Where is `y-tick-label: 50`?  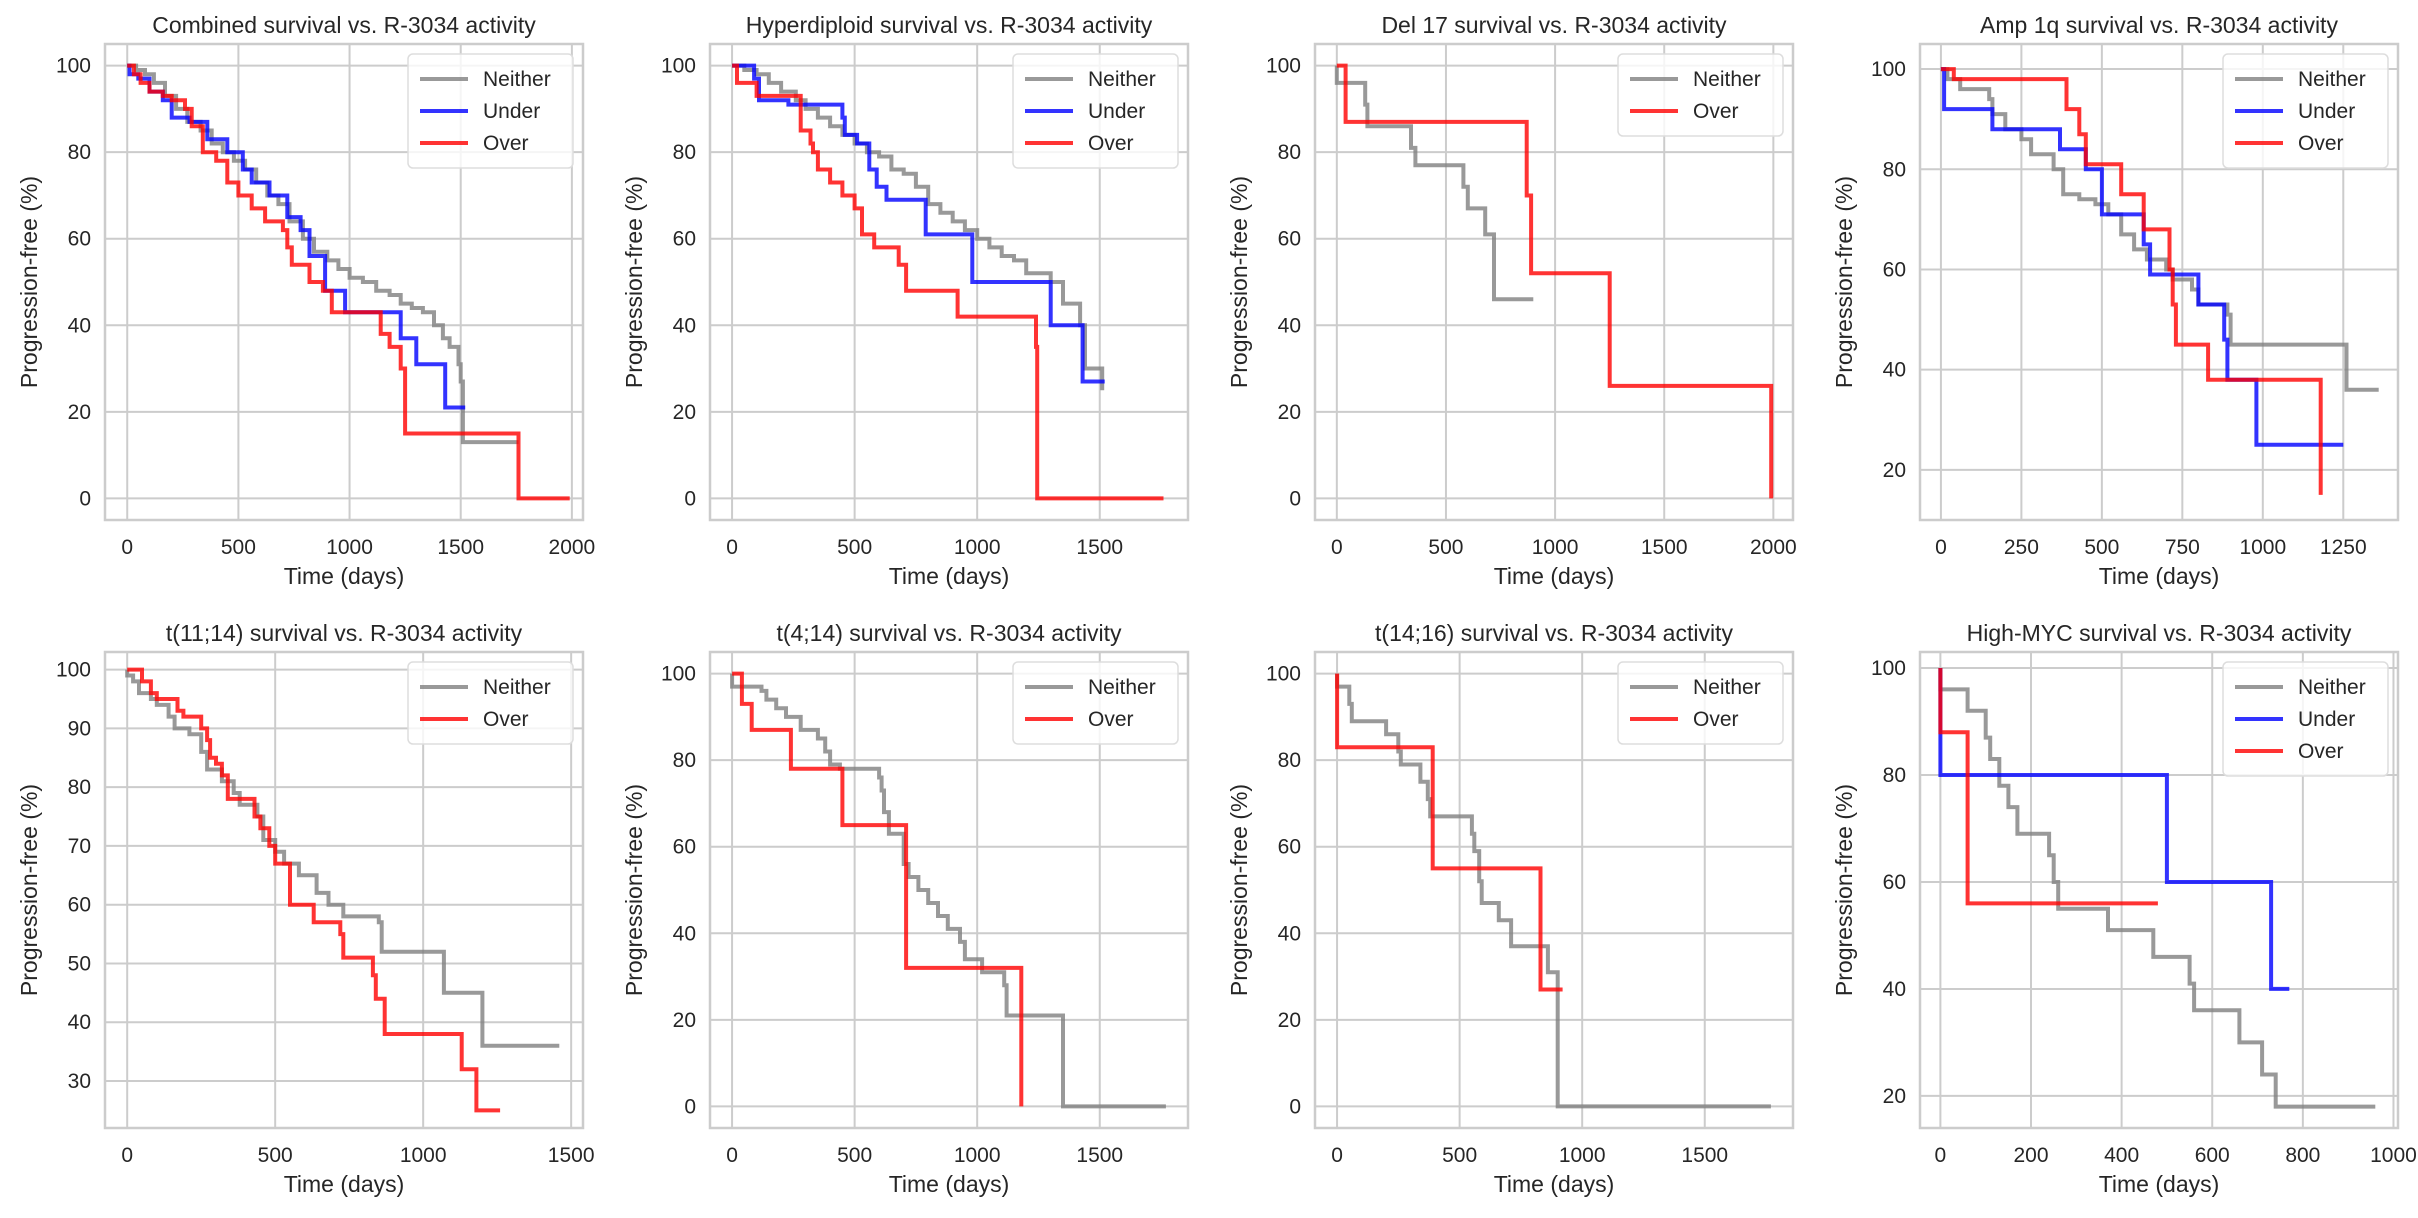
y-tick-label: 50 is located at coordinates (79, 963).